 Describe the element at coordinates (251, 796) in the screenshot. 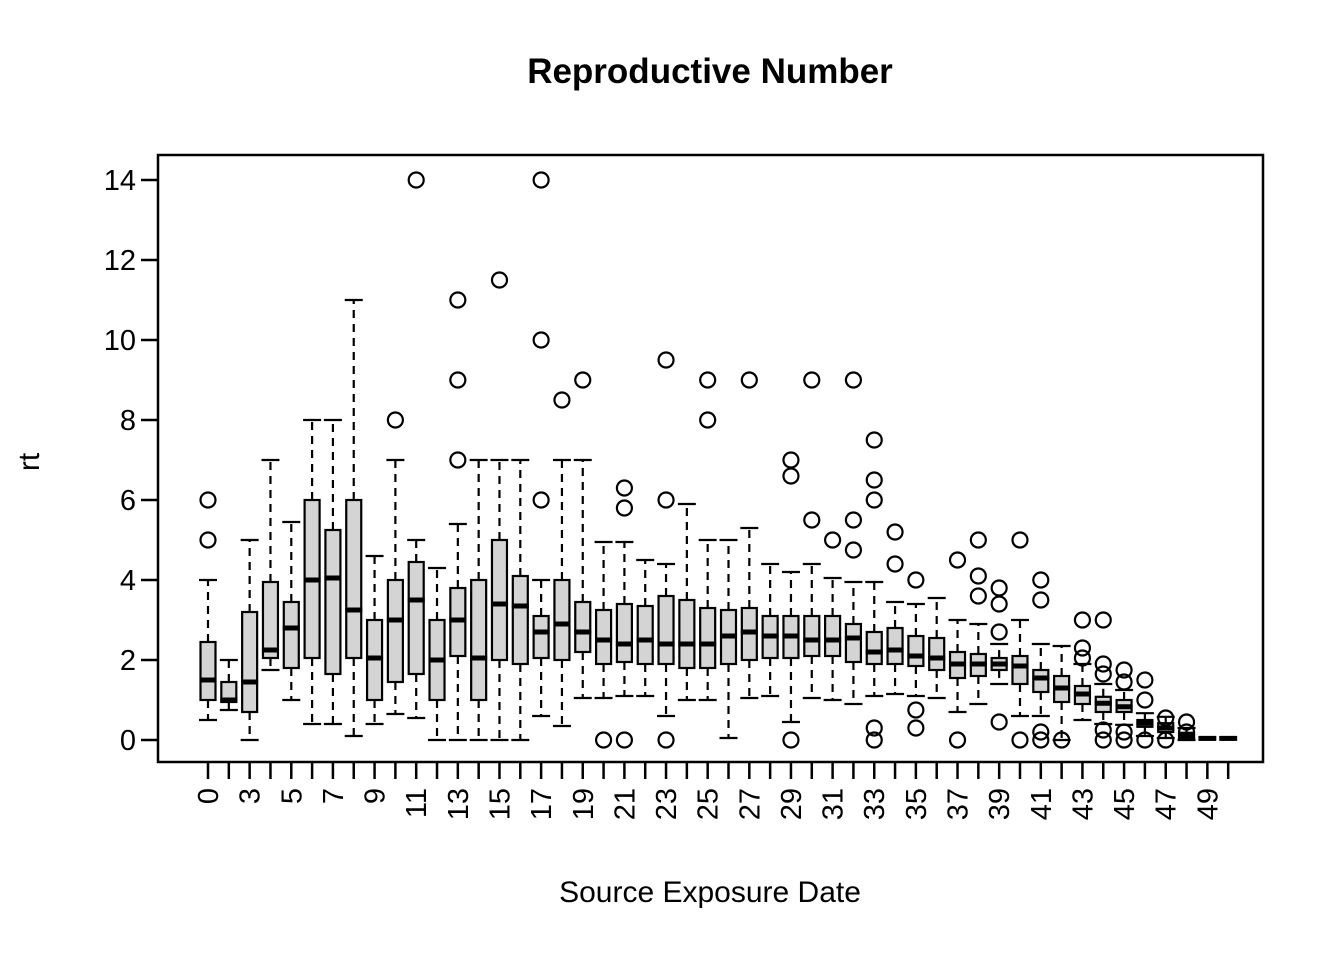

I see `x-tick-label: 3` at that location.